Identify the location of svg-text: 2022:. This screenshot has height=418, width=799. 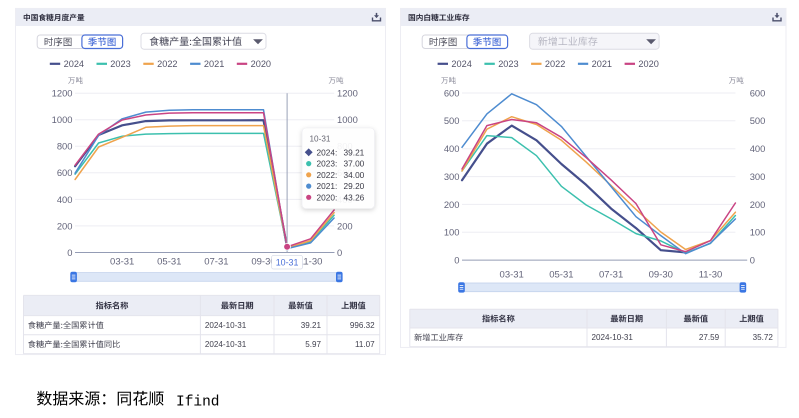
(327, 175).